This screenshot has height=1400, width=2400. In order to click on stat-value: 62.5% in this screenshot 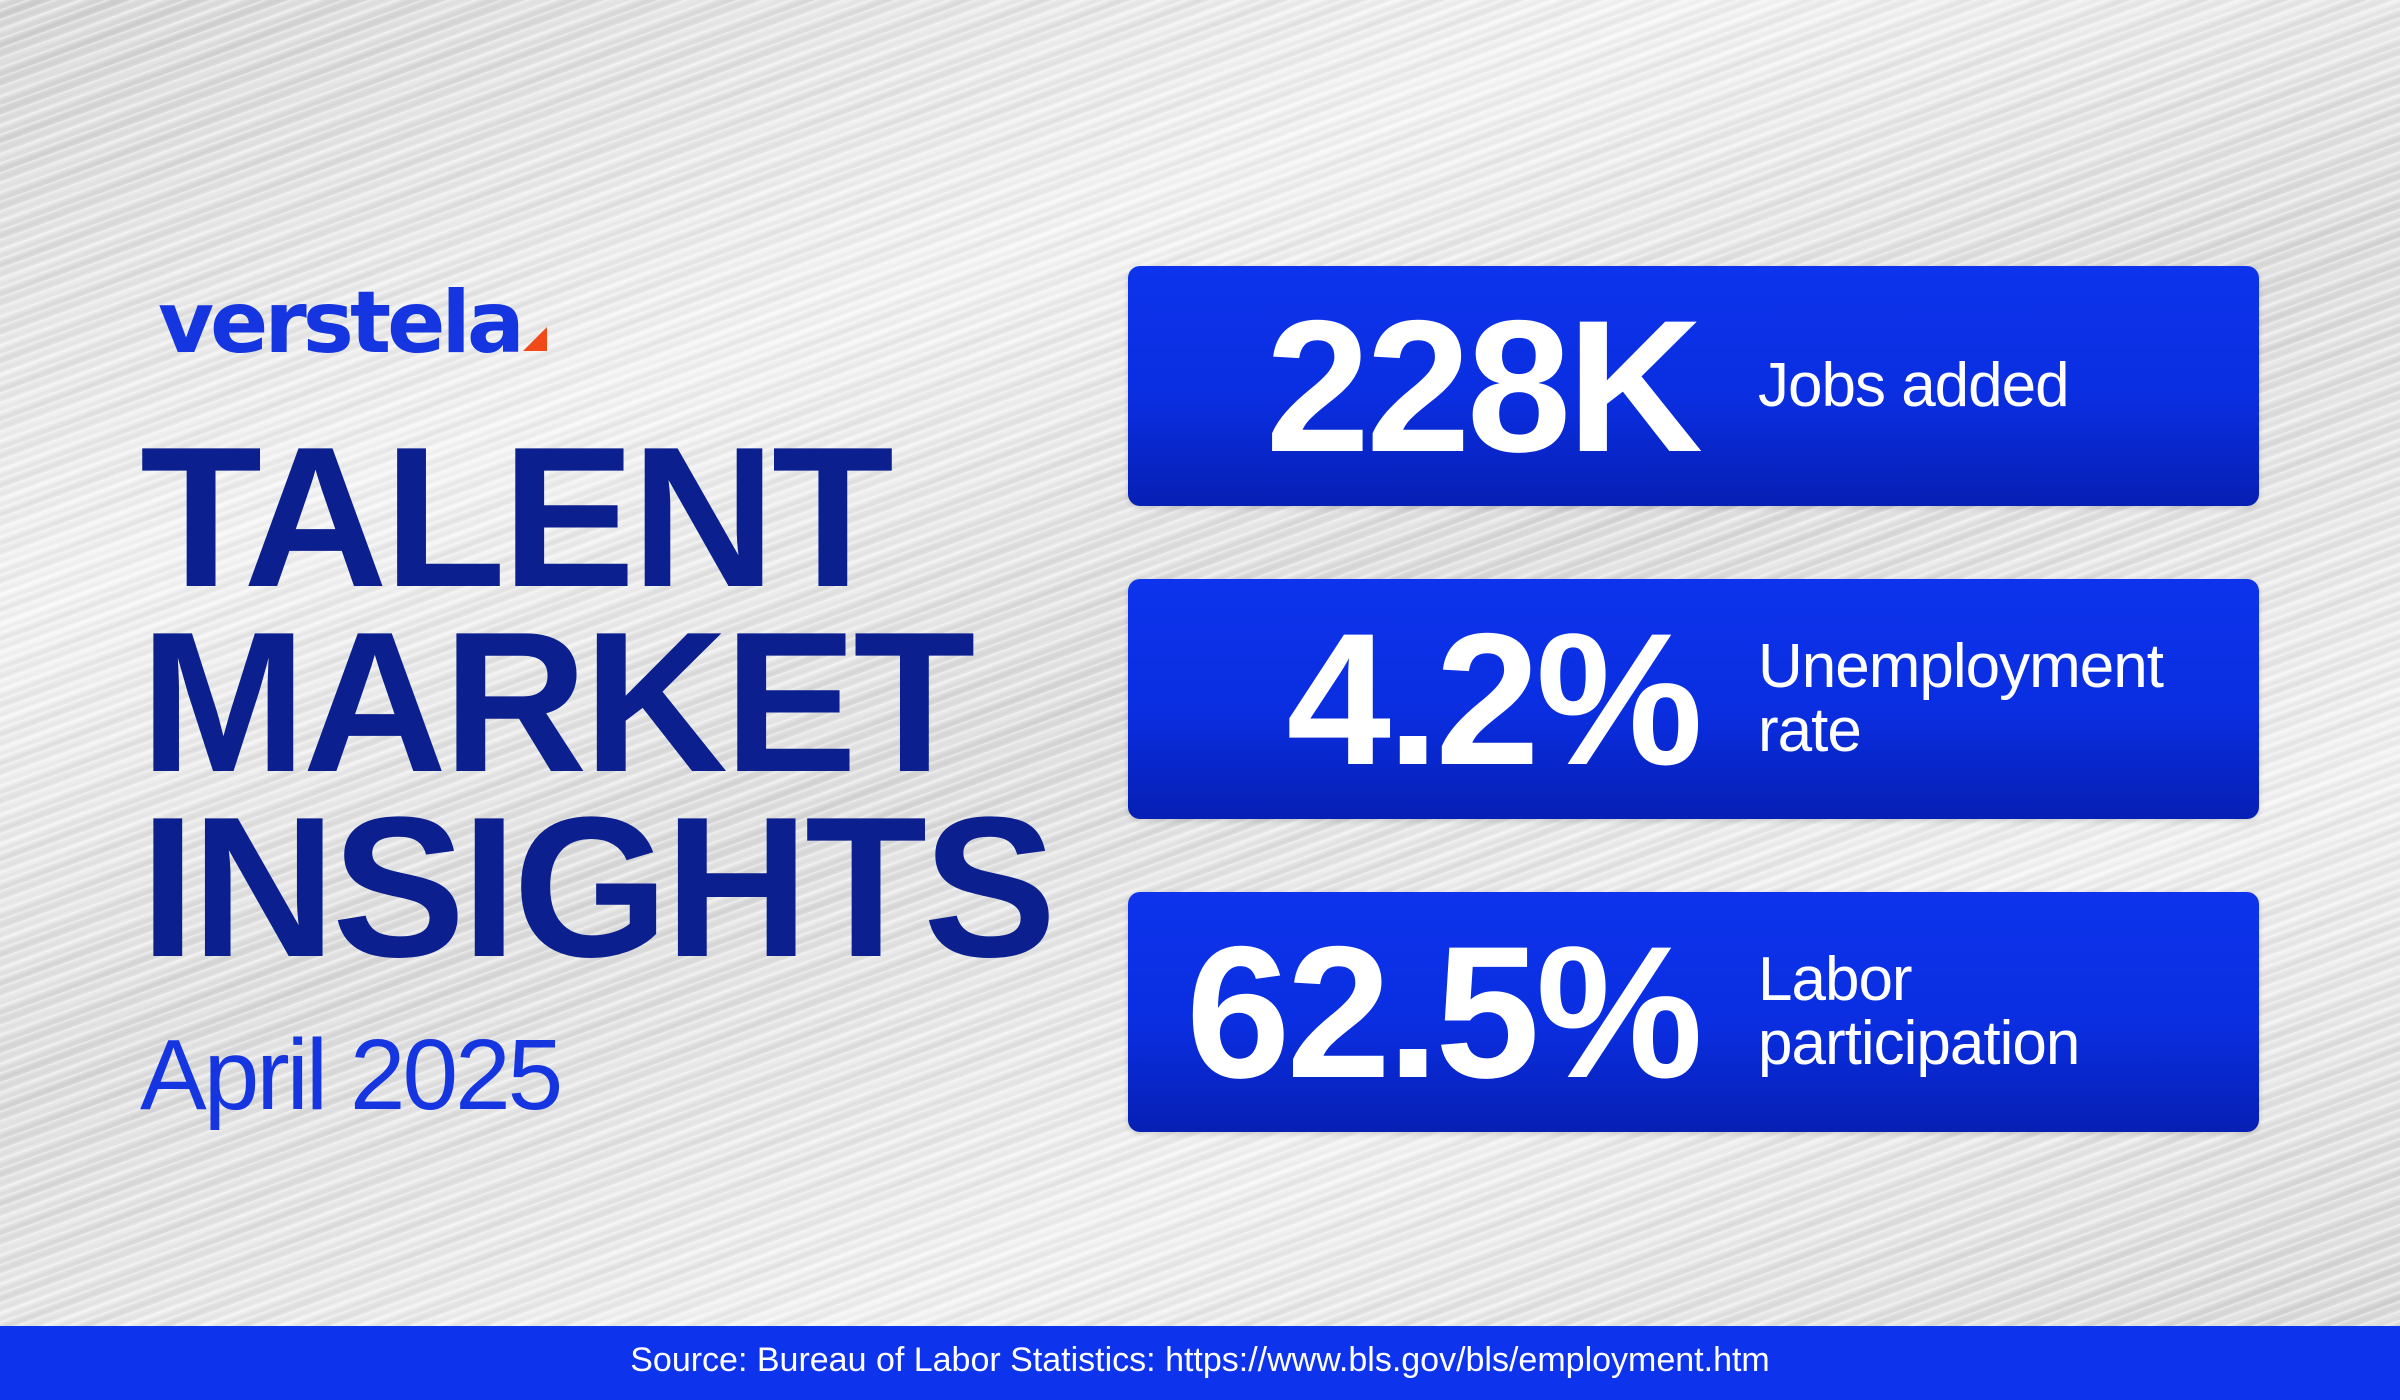, I will do `click(1444, 1012)`.